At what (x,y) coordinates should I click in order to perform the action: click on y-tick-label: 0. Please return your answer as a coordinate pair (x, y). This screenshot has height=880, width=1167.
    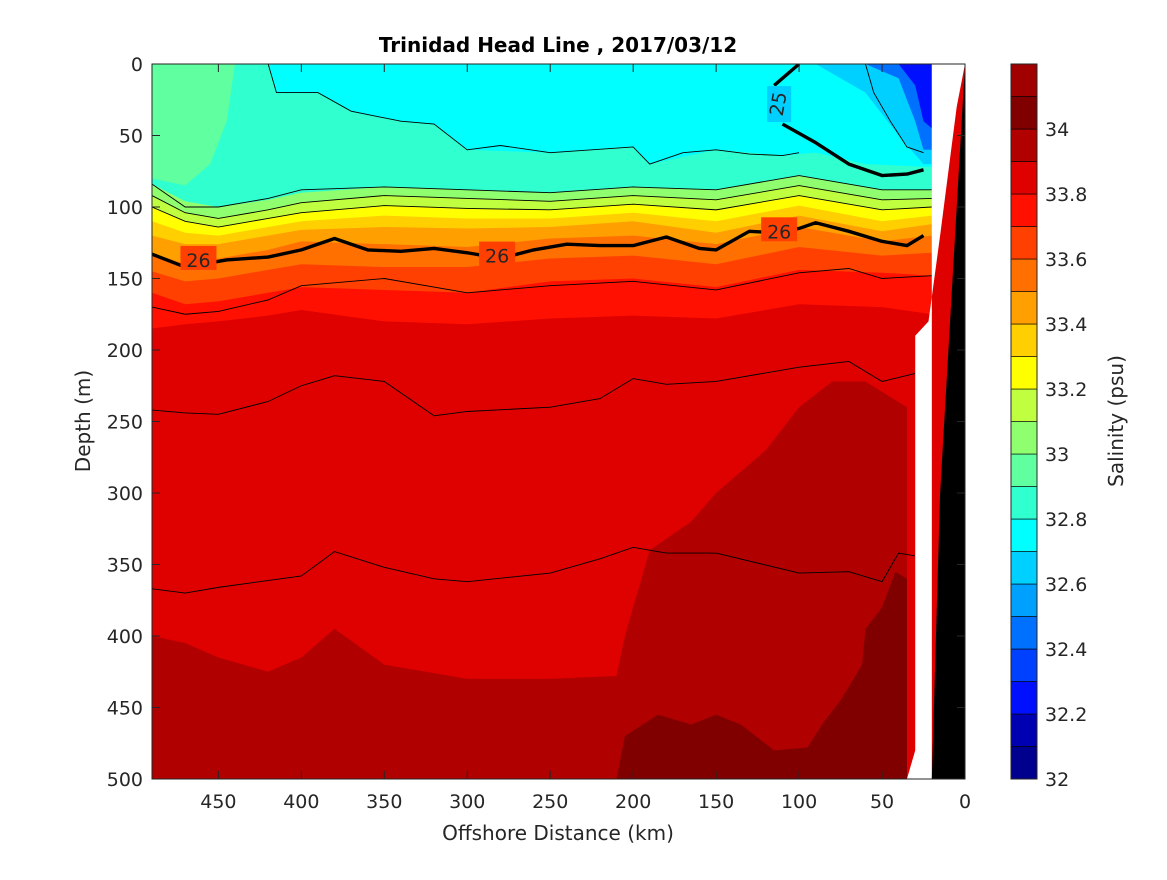
    Looking at the image, I should click on (137, 65).